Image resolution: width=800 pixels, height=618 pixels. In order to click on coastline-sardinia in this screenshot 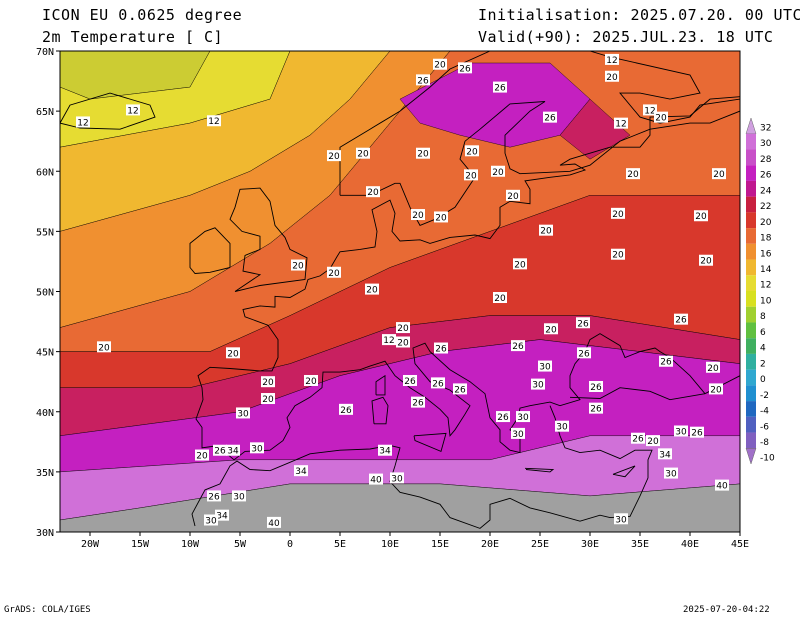, I will do `click(380, 410)`.